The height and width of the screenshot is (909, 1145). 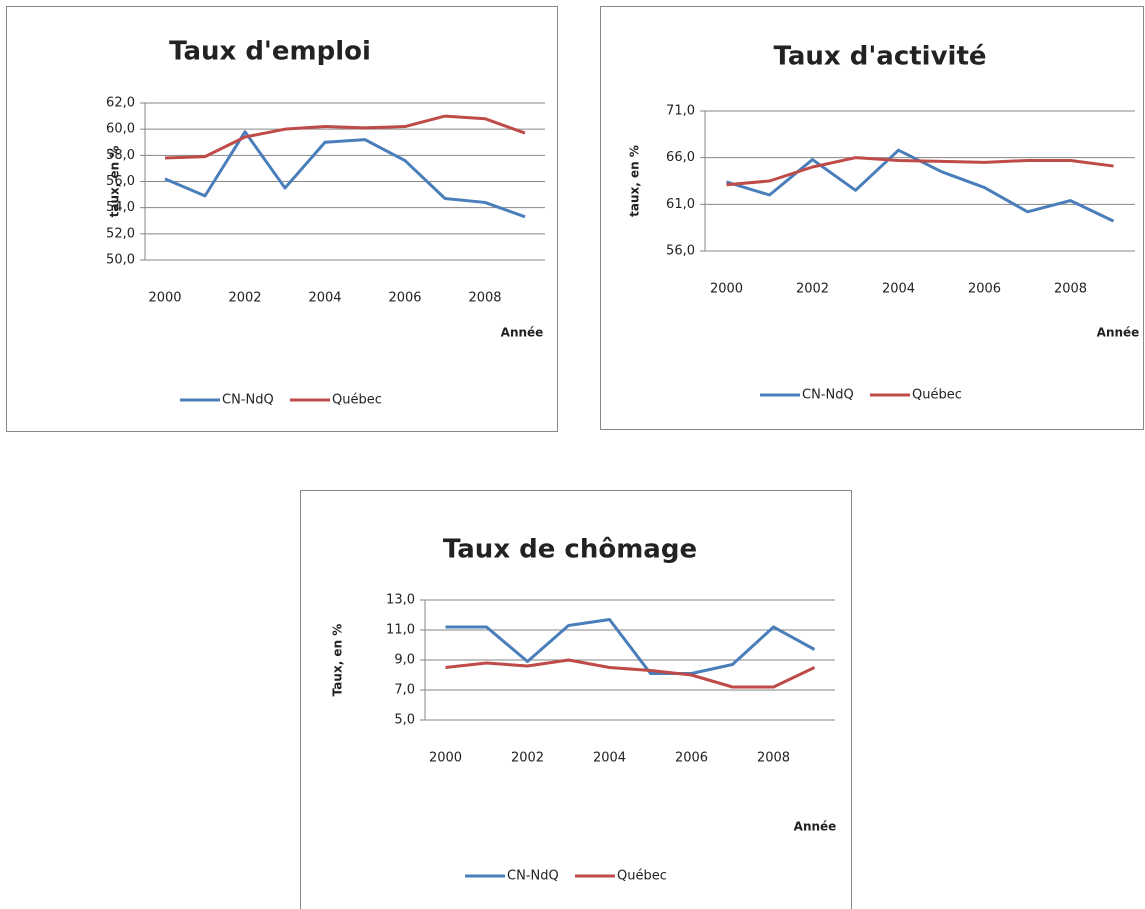 I want to click on y-tick-label: 13,0, so click(x=400, y=600).